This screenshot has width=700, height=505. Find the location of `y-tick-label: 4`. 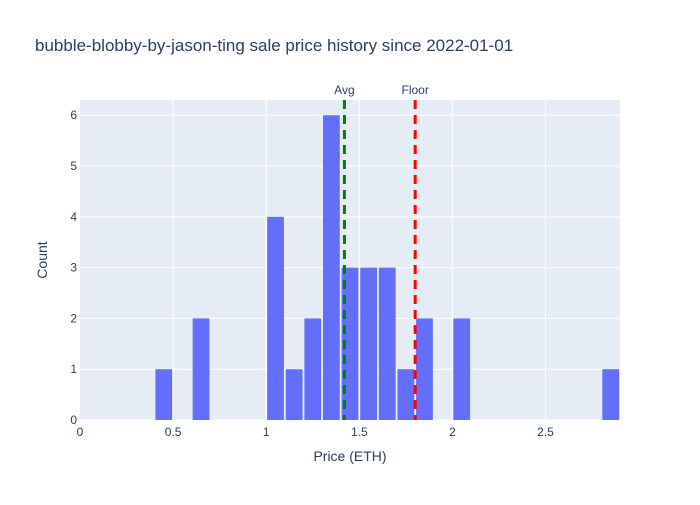

y-tick-label: 4 is located at coordinates (73, 217).